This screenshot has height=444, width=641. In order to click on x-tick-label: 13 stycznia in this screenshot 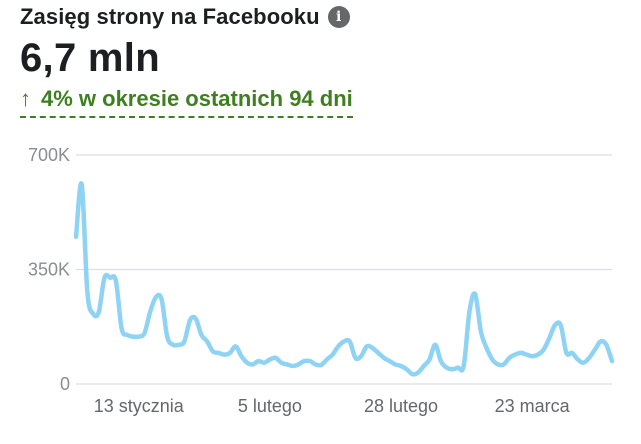, I will do `click(139, 406)`.